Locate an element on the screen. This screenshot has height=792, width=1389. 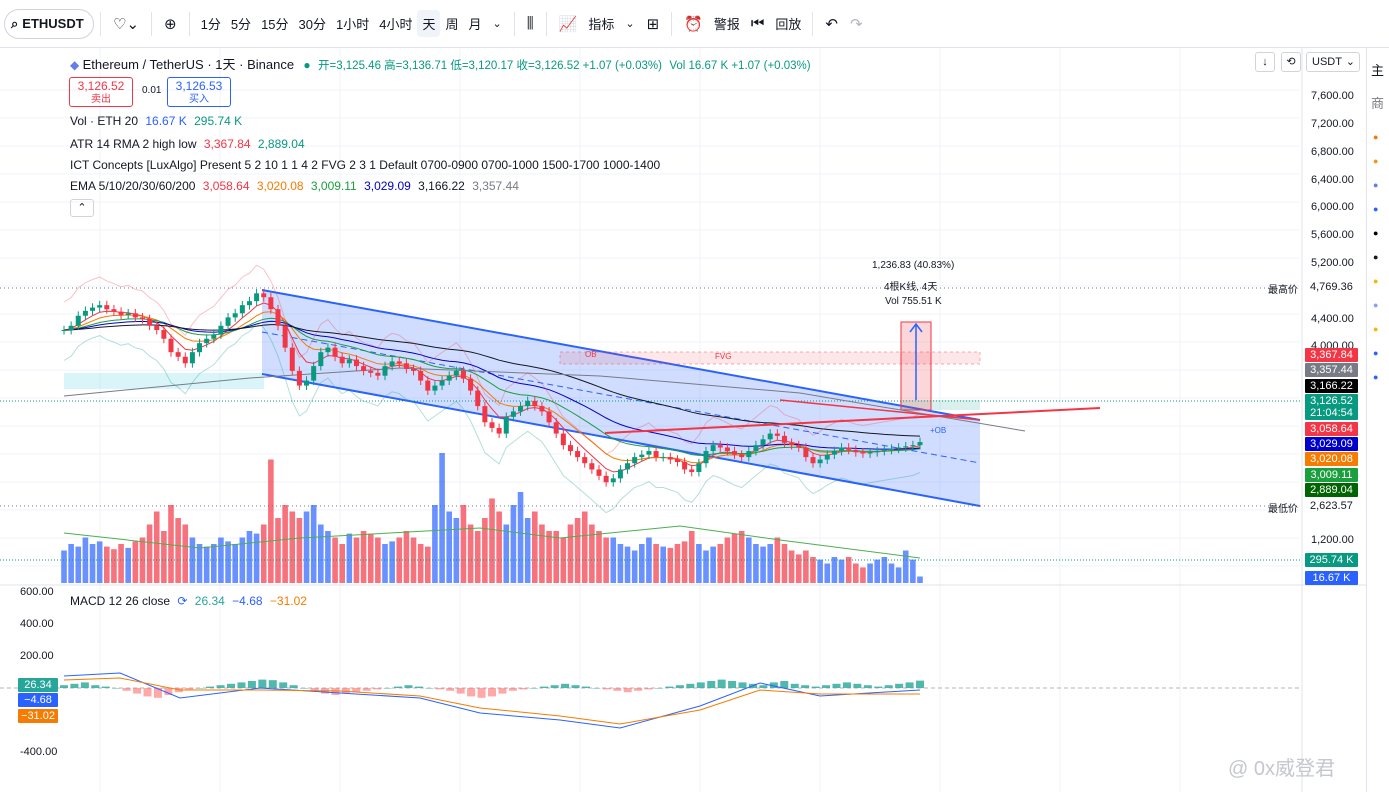
interval-button: 30分 is located at coordinates (312, 24).